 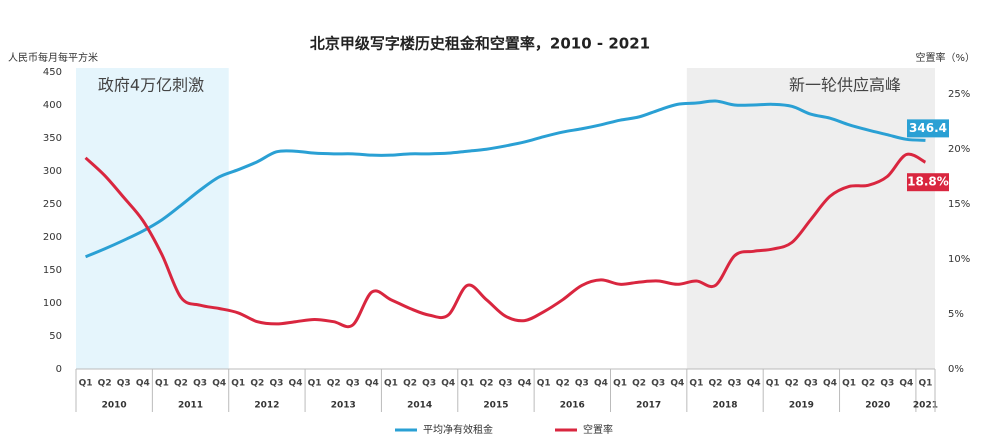 I want to click on x-group-label: 2014, so click(x=419, y=406).